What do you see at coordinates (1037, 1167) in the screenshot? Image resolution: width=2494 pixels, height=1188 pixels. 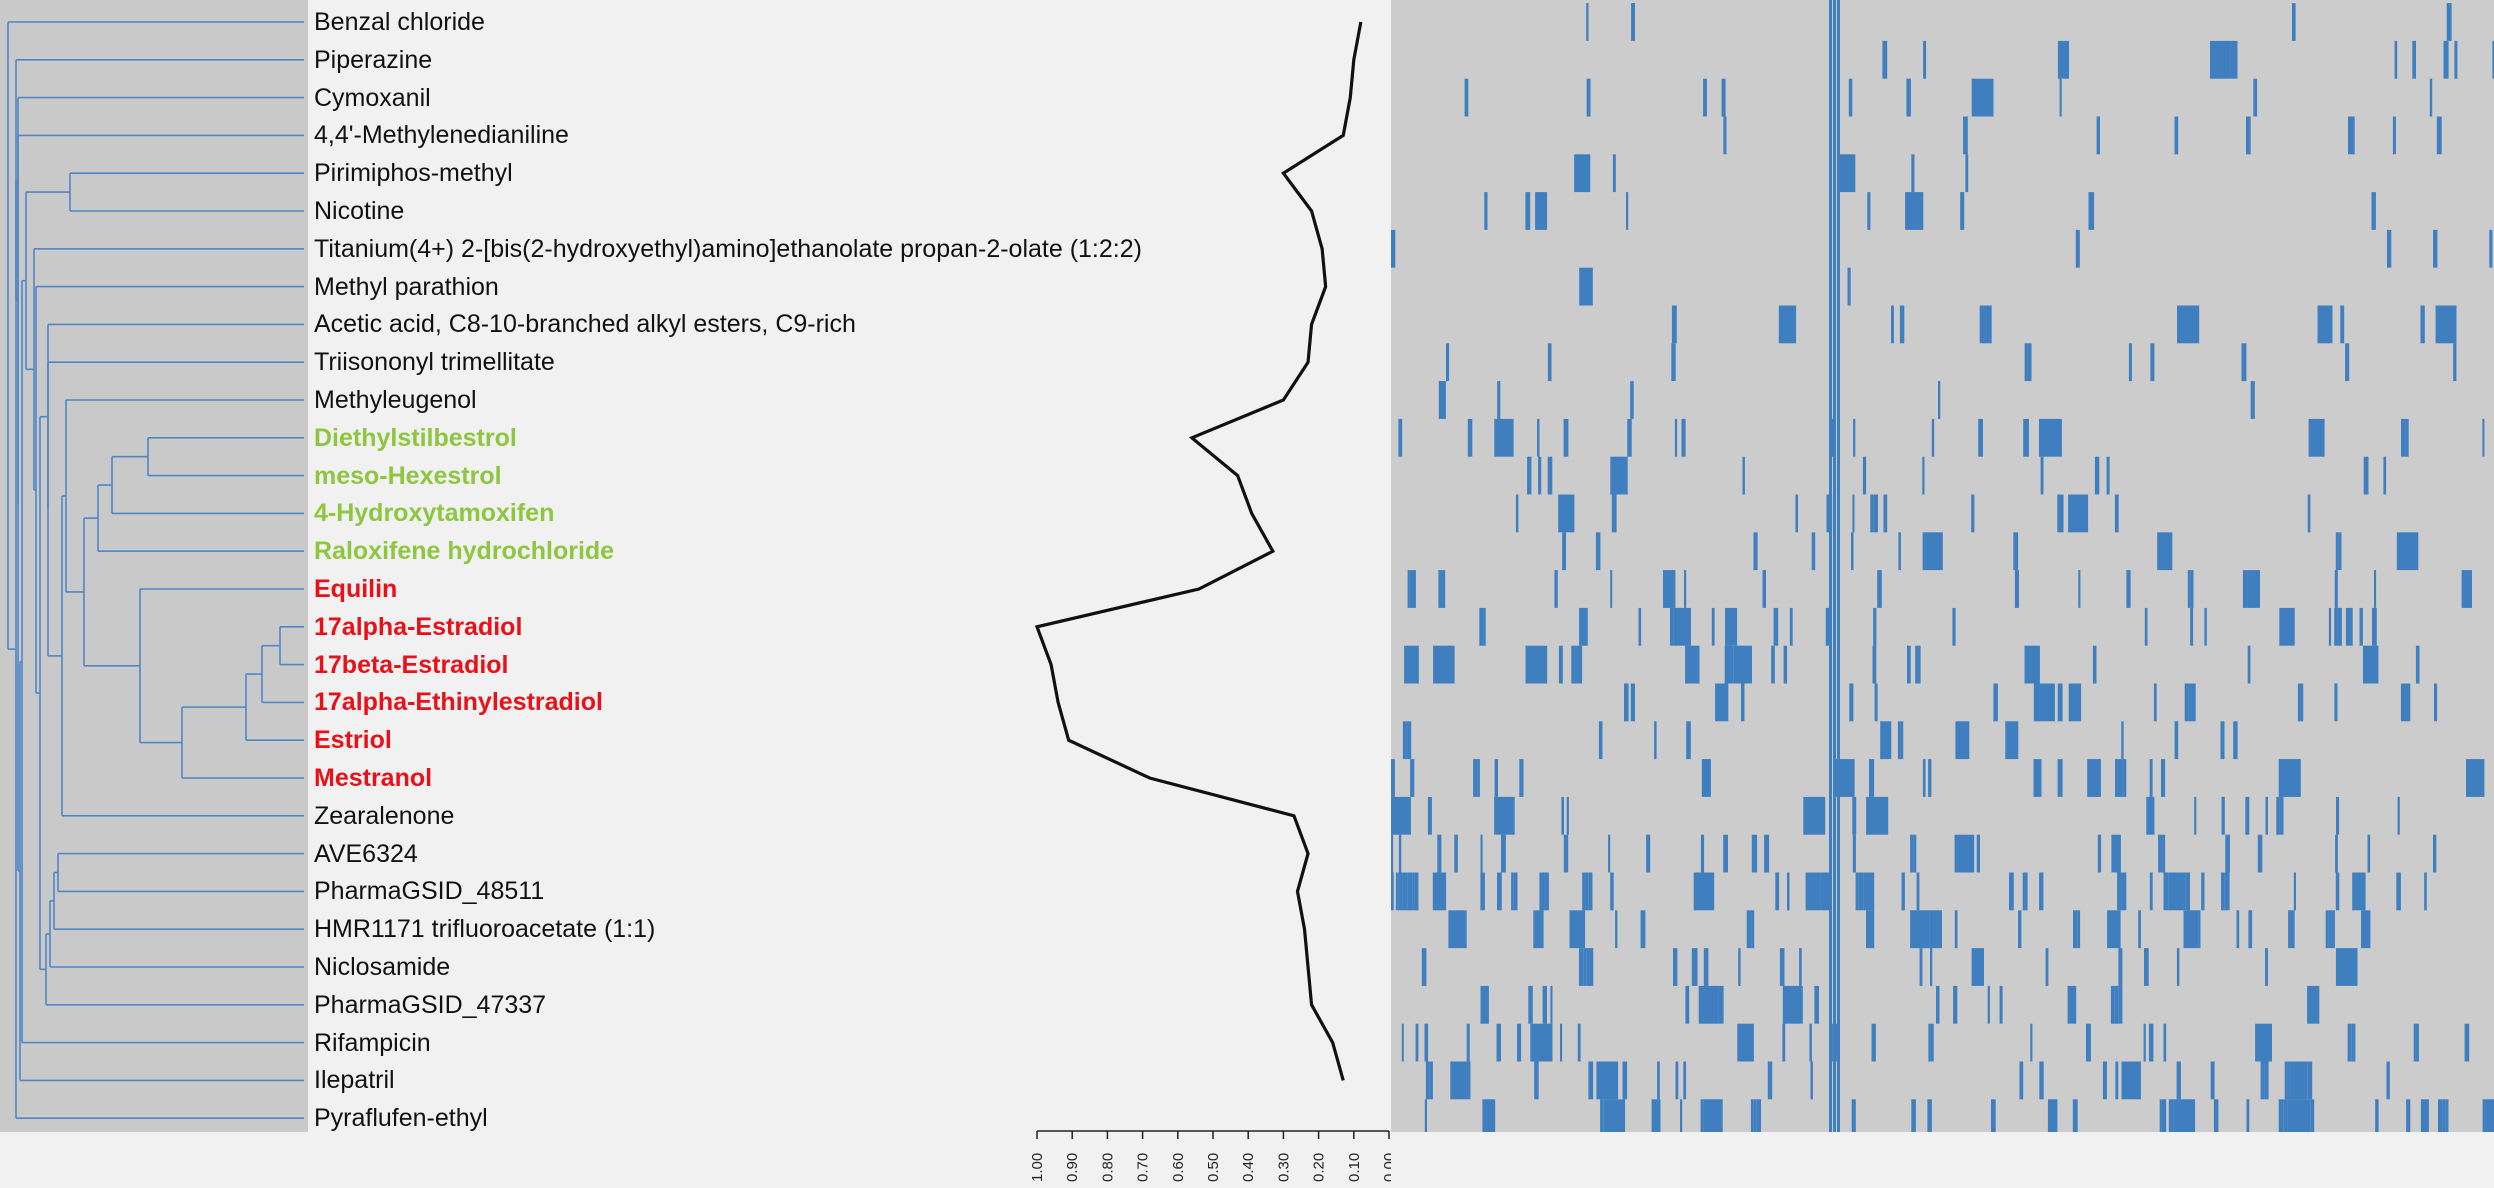 I see `x-tick-label: 1.00` at bounding box center [1037, 1167].